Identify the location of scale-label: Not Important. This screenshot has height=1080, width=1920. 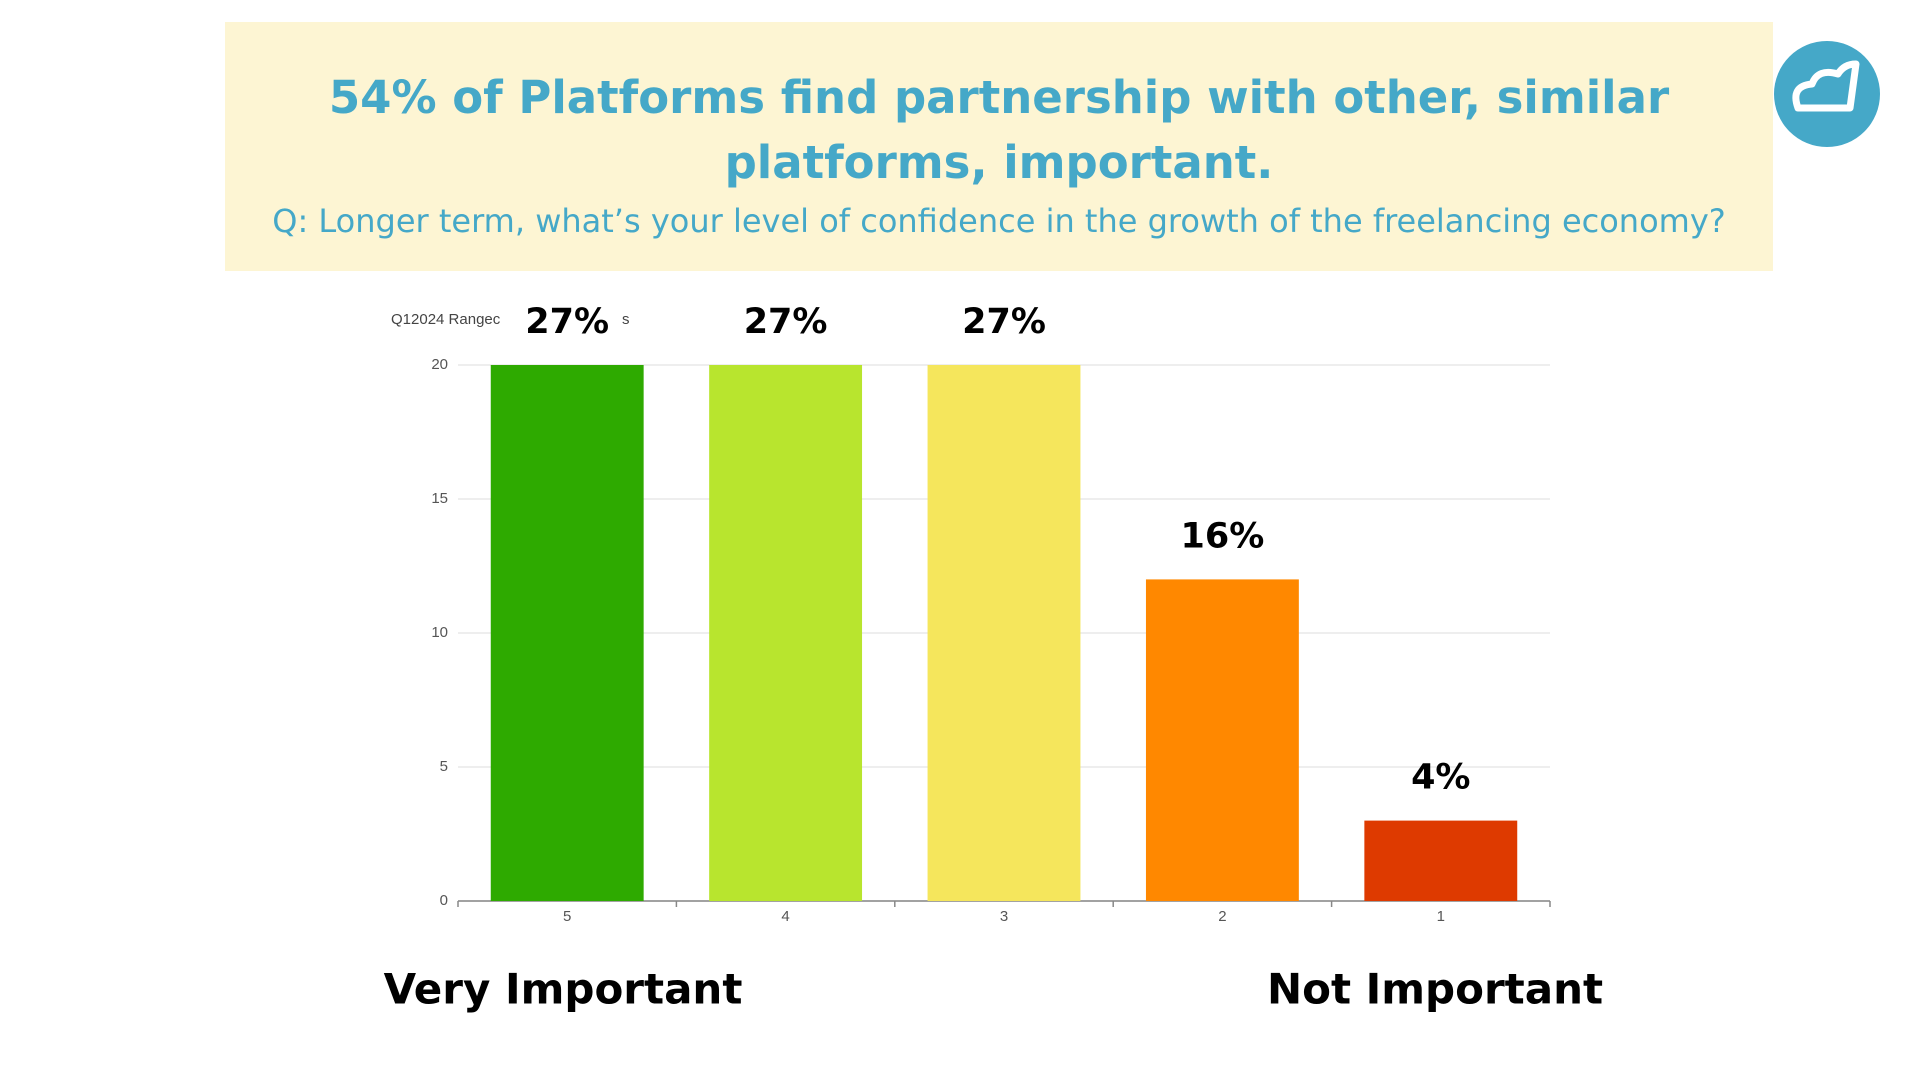
(1435, 989).